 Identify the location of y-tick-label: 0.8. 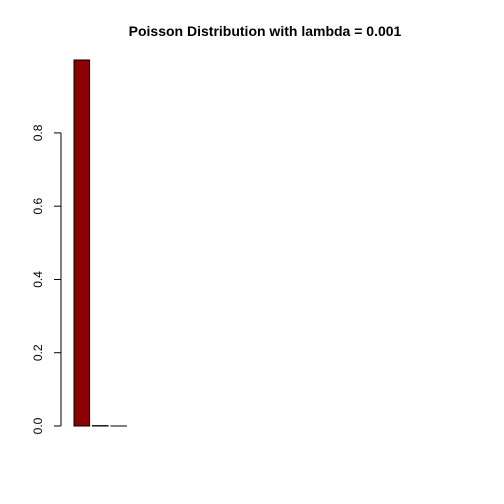
(38, 132).